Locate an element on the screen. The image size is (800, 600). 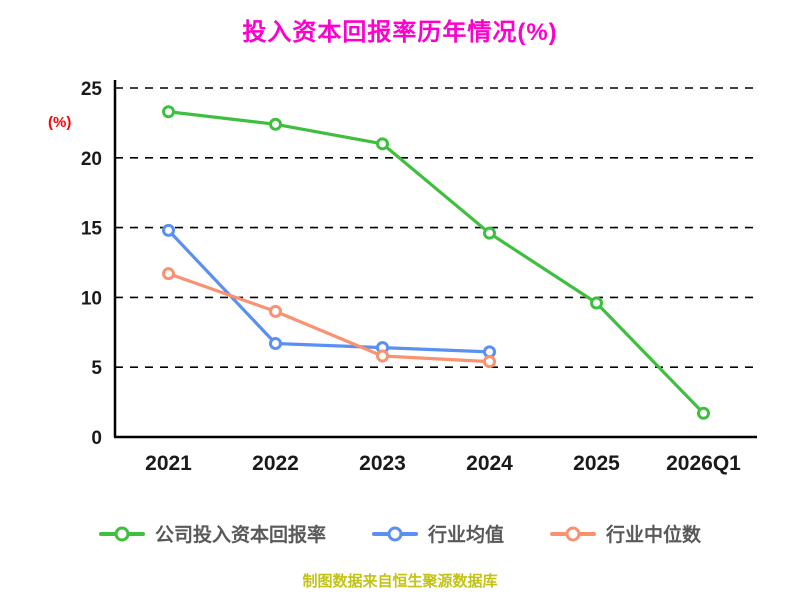
legend-item-industry-mean: 行业均值 is located at coordinates (437, 533).